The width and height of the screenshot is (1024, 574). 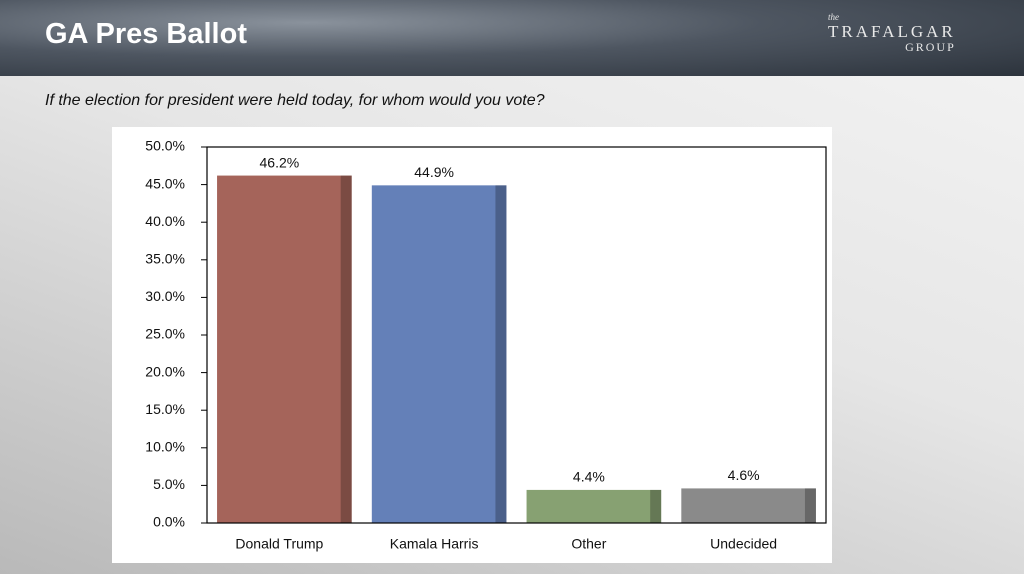 I want to click on y-tick-label: 5.0%, so click(x=169, y=484).